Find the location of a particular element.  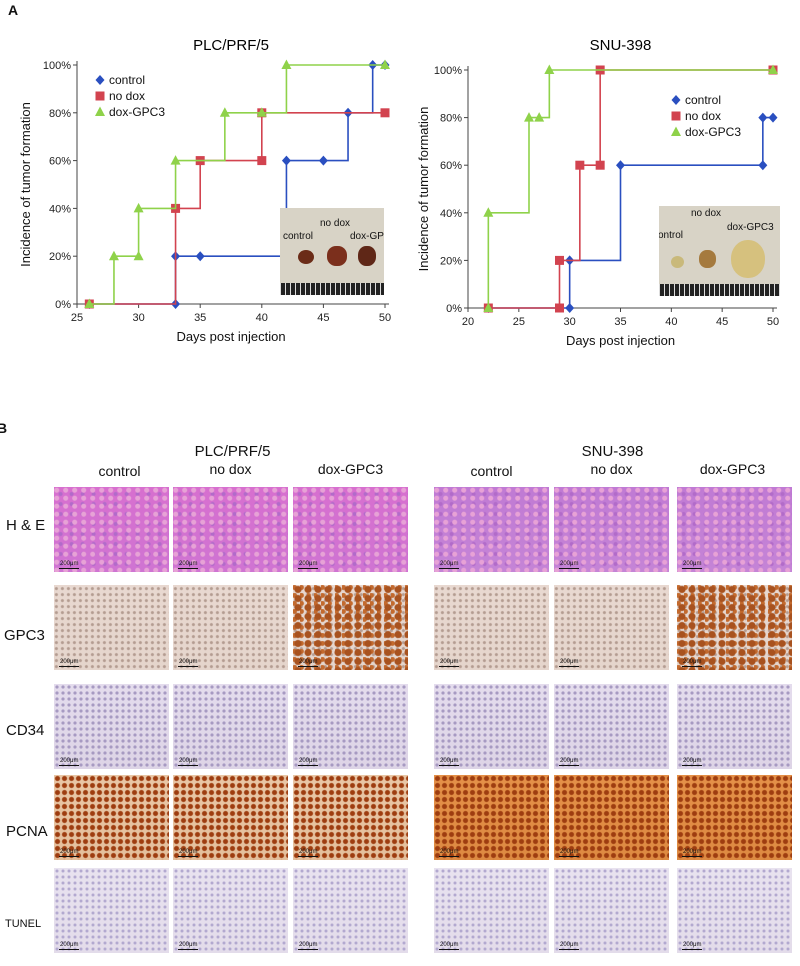

legend-entry: no dox is located at coordinates (127, 96).